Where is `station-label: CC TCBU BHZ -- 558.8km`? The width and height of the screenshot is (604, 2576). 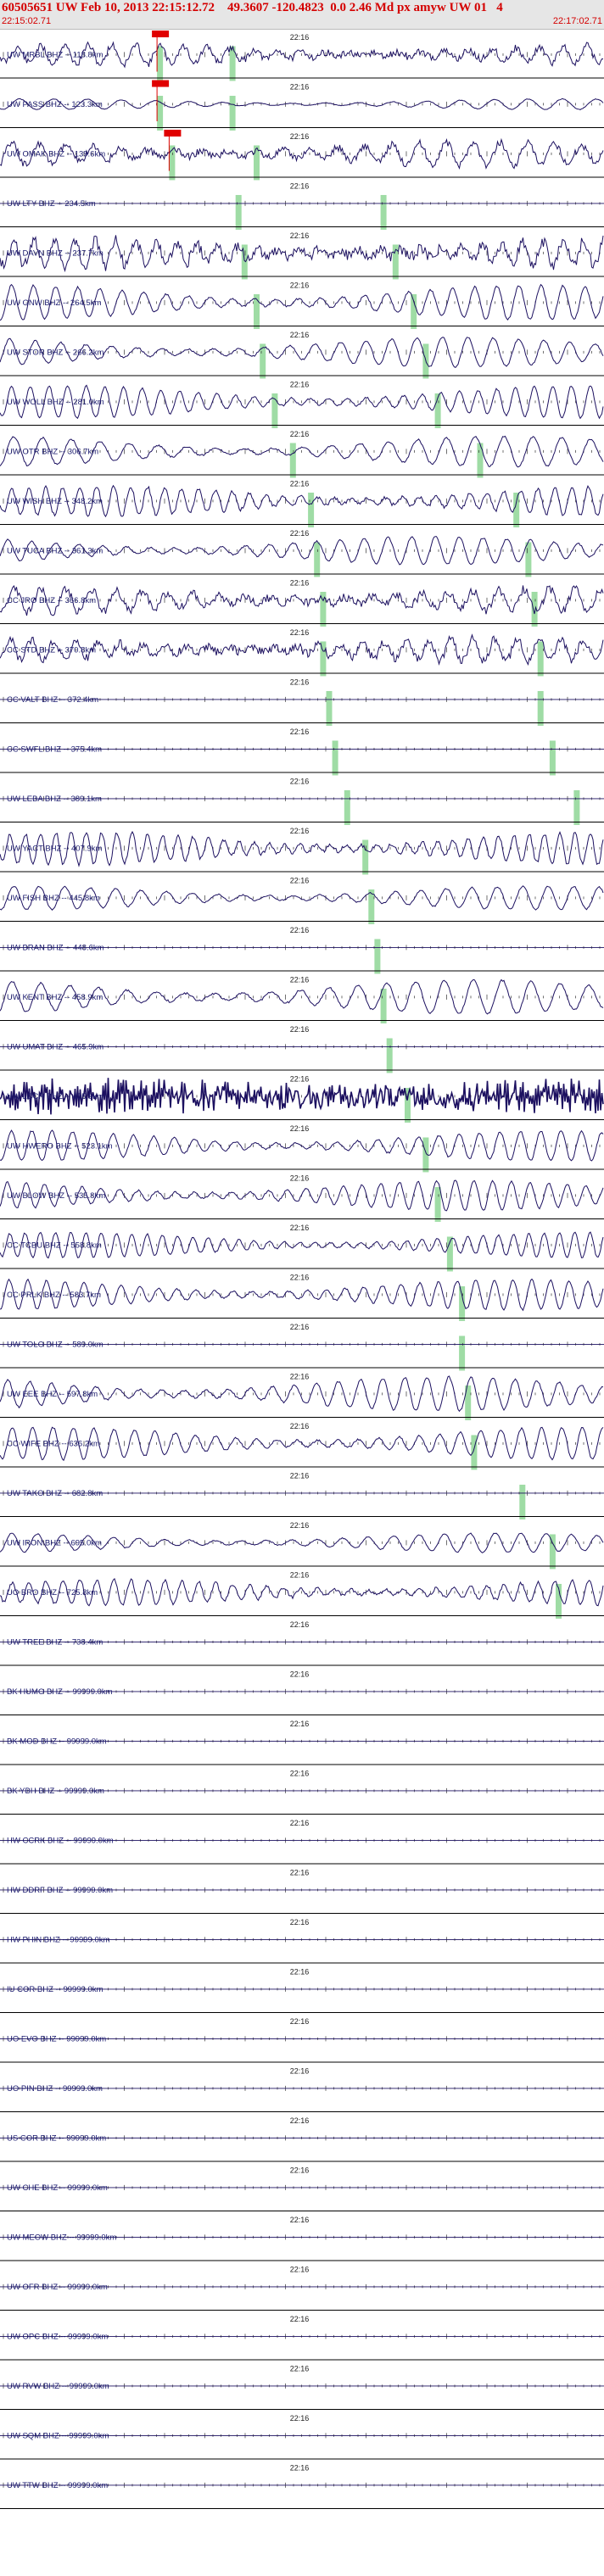 station-label: CC TCBU BHZ -- 558.8km is located at coordinates (55, 1245).